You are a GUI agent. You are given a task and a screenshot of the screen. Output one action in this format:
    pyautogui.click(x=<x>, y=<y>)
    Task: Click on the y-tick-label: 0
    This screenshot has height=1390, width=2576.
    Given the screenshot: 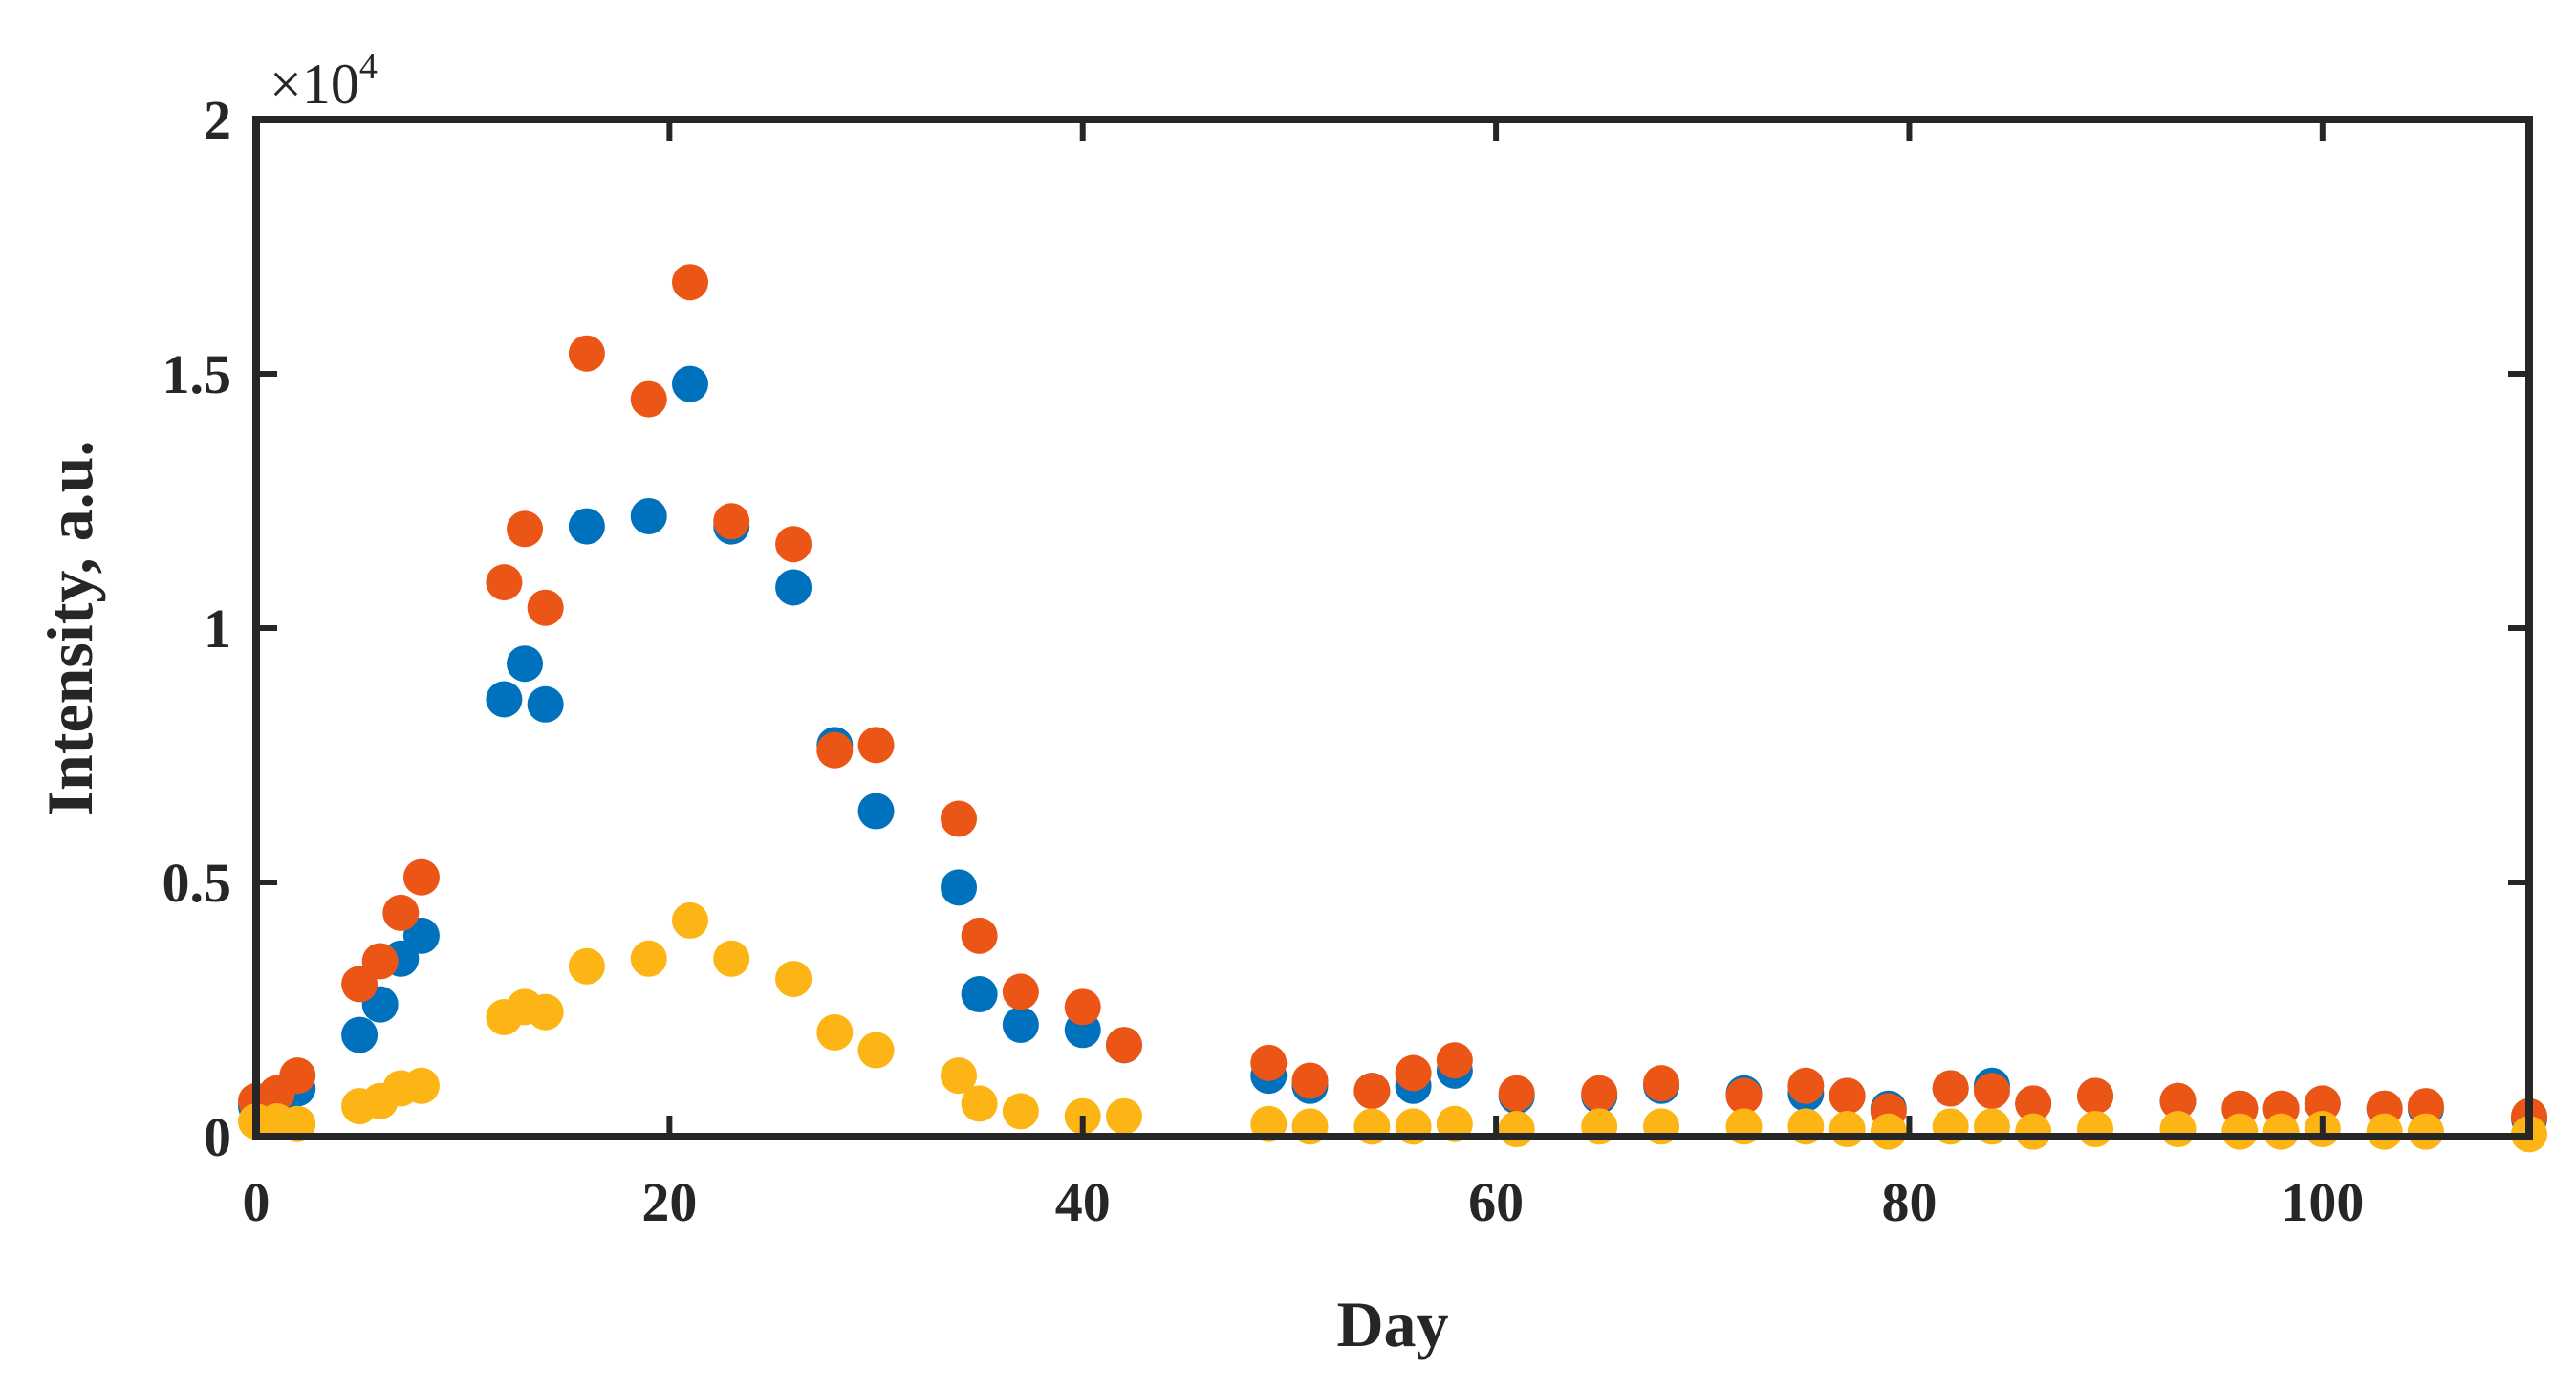 What is the action you would take?
    pyautogui.click(x=217, y=1137)
    